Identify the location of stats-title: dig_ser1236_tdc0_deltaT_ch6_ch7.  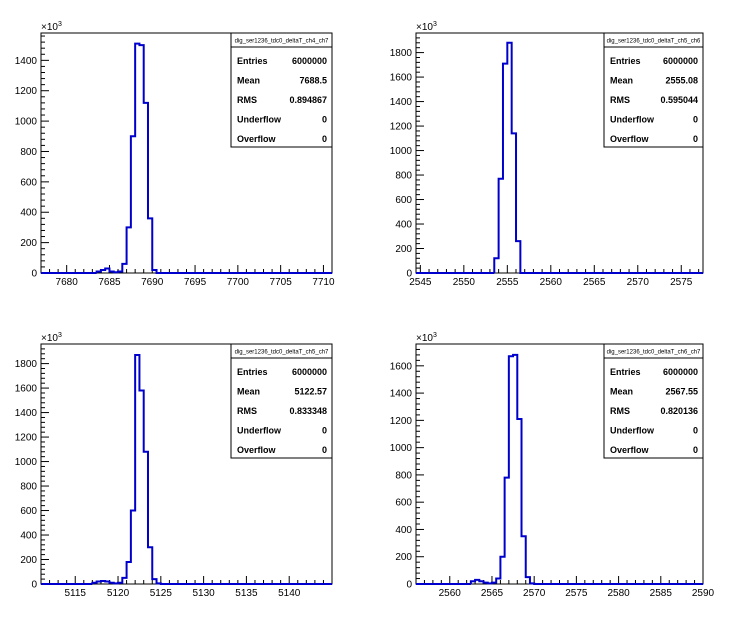
(654, 353).